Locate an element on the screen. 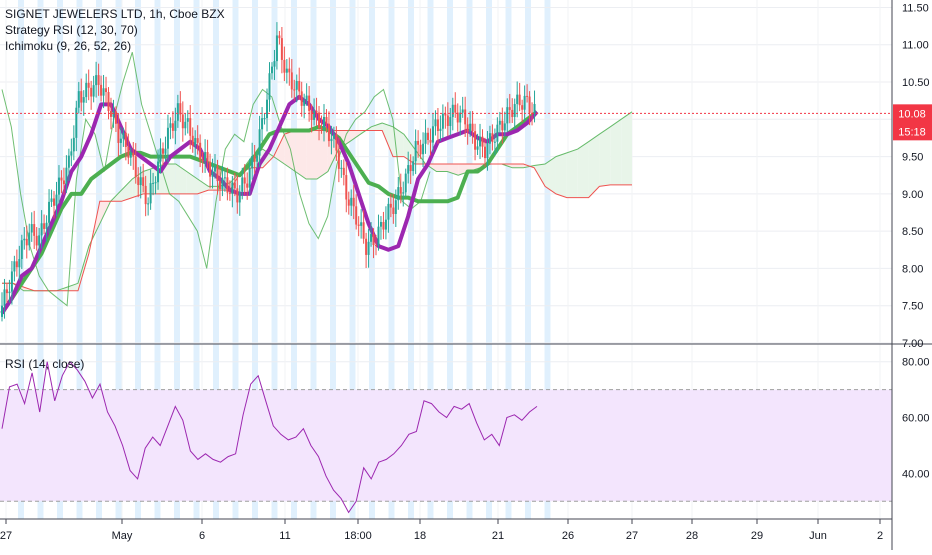 This screenshot has height=555, width=932. price-tick-label: 7.50 is located at coordinates (912, 307).